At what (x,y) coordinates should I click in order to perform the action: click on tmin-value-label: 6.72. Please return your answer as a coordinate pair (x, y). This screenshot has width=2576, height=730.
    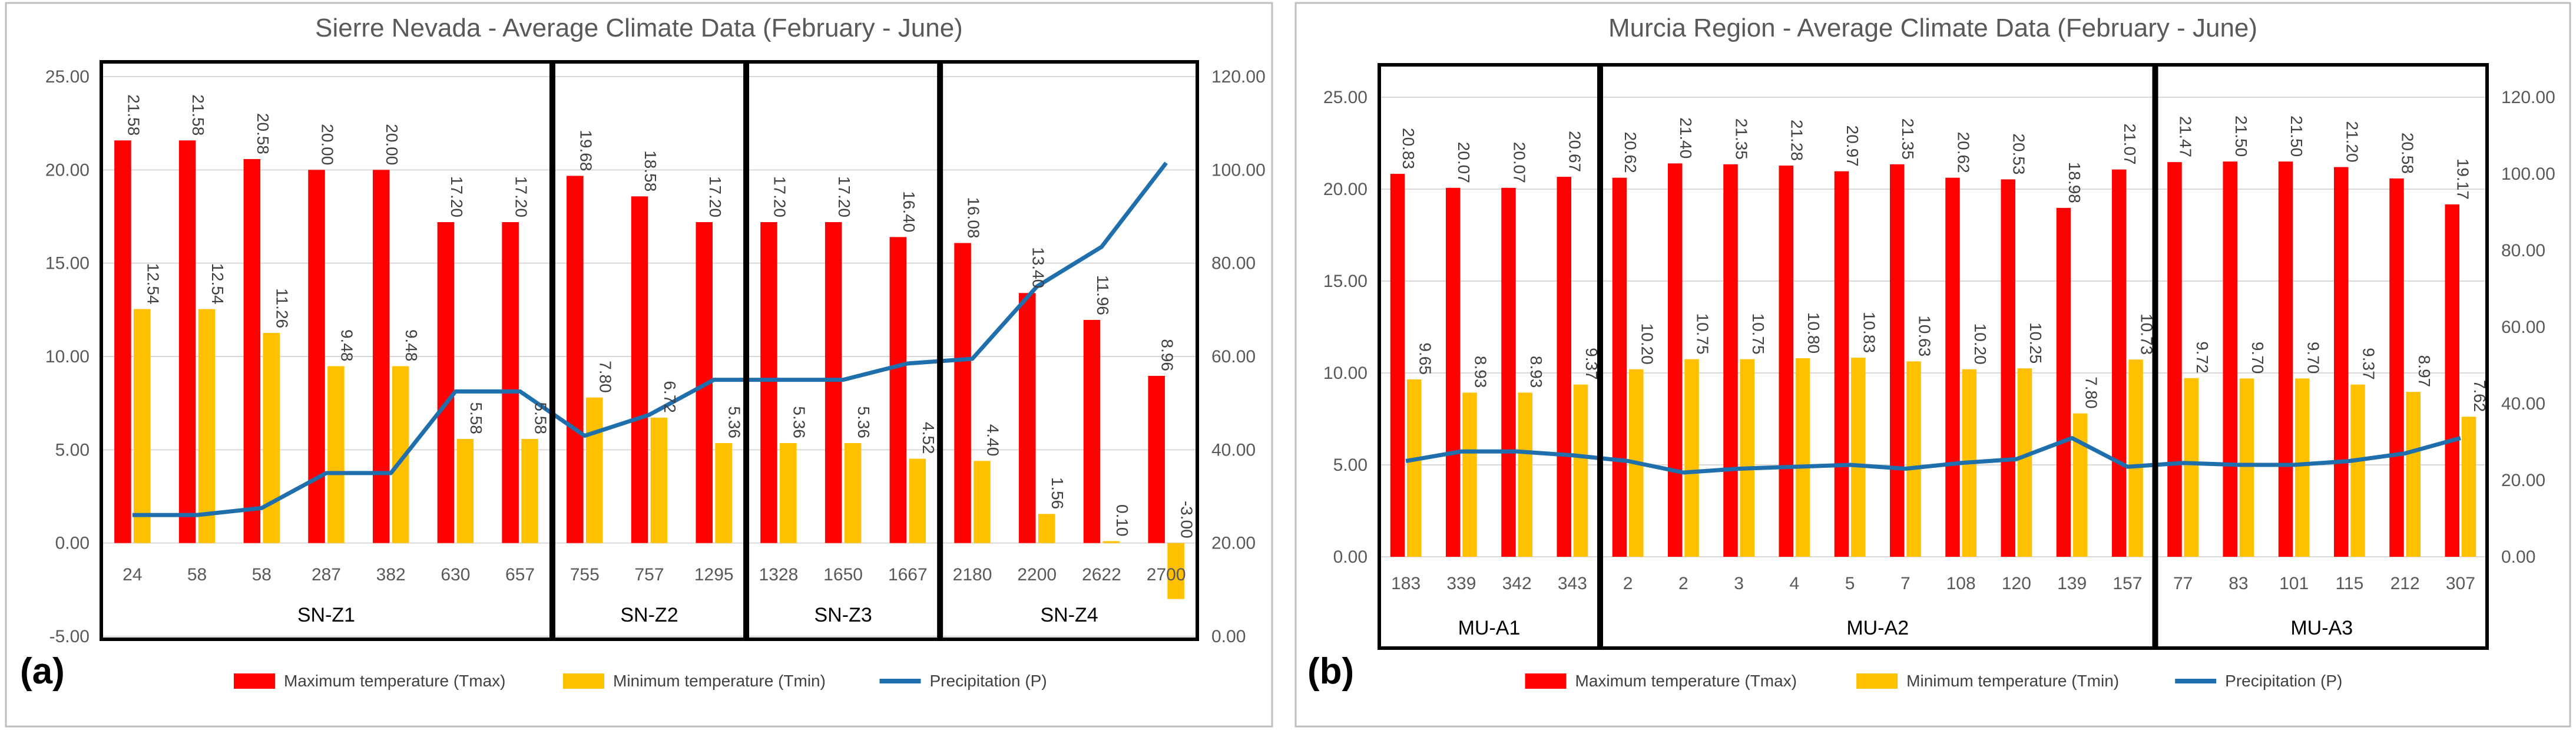
    Looking at the image, I should click on (670, 397).